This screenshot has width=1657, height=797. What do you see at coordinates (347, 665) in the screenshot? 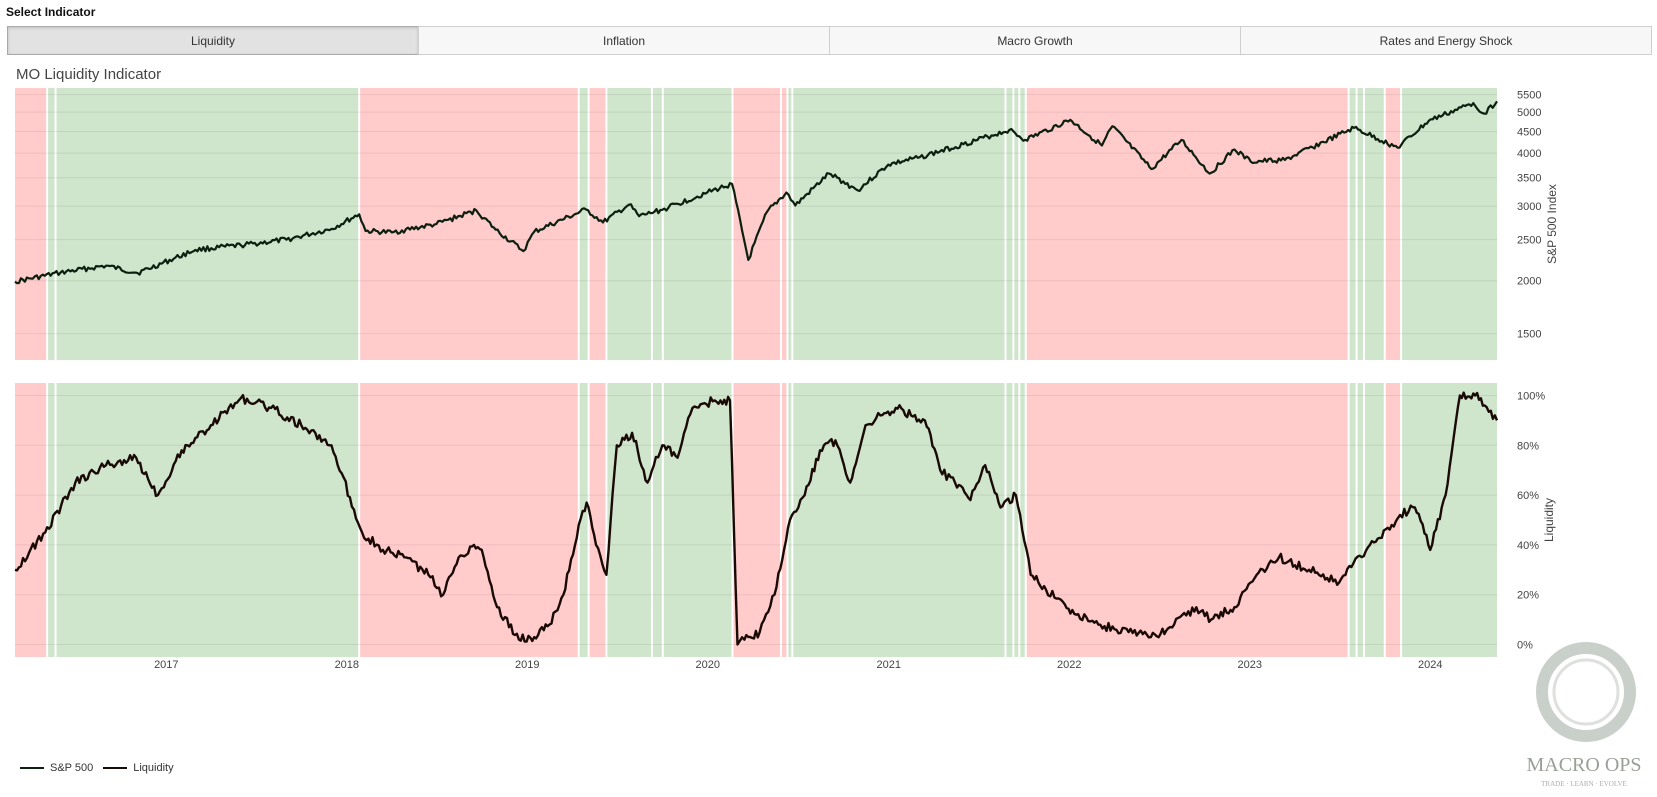
I see `x-tick-label: 2018` at bounding box center [347, 665].